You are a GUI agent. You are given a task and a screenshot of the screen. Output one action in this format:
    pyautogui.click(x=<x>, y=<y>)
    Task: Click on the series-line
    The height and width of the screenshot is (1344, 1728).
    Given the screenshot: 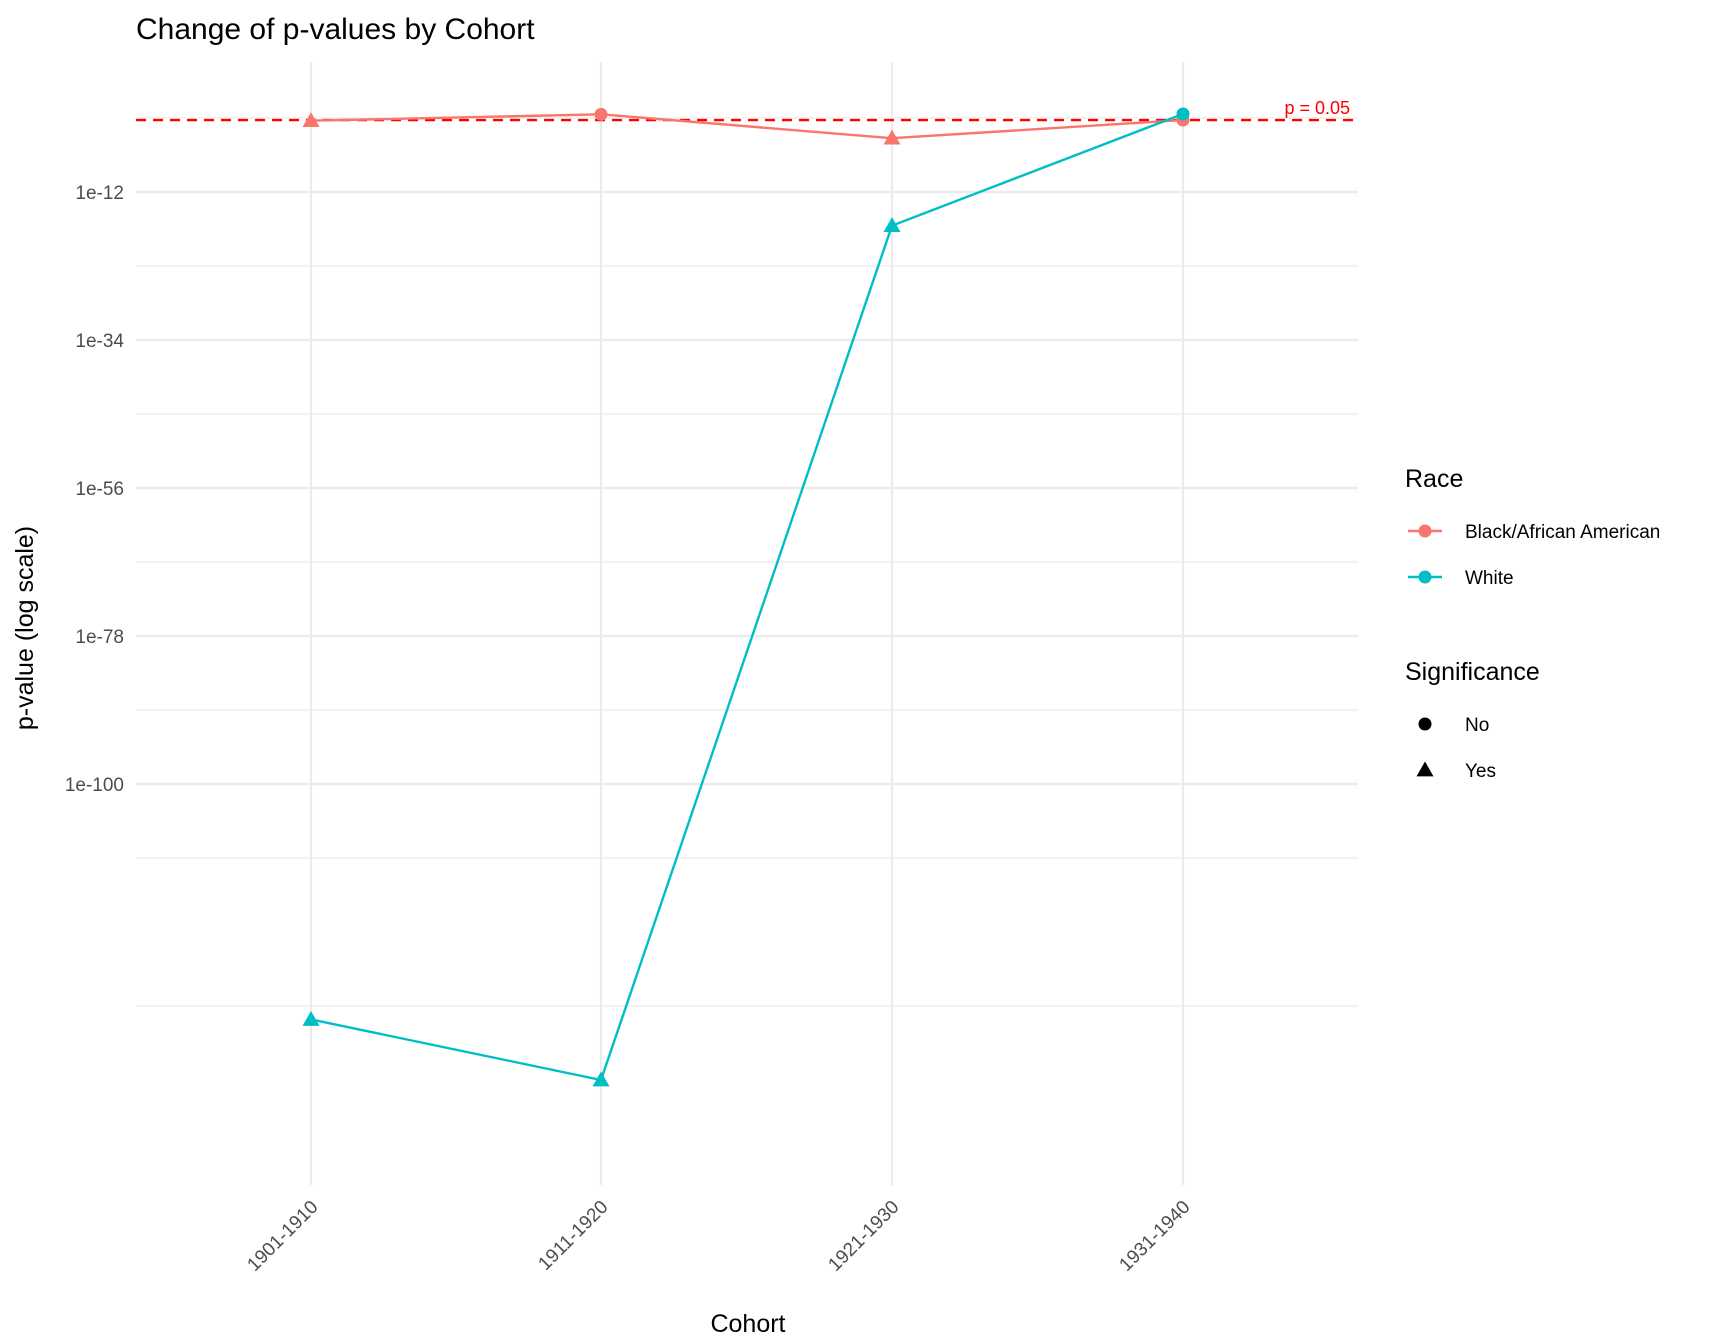 What is the action you would take?
    pyautogui.click(x=747, y=126)
    